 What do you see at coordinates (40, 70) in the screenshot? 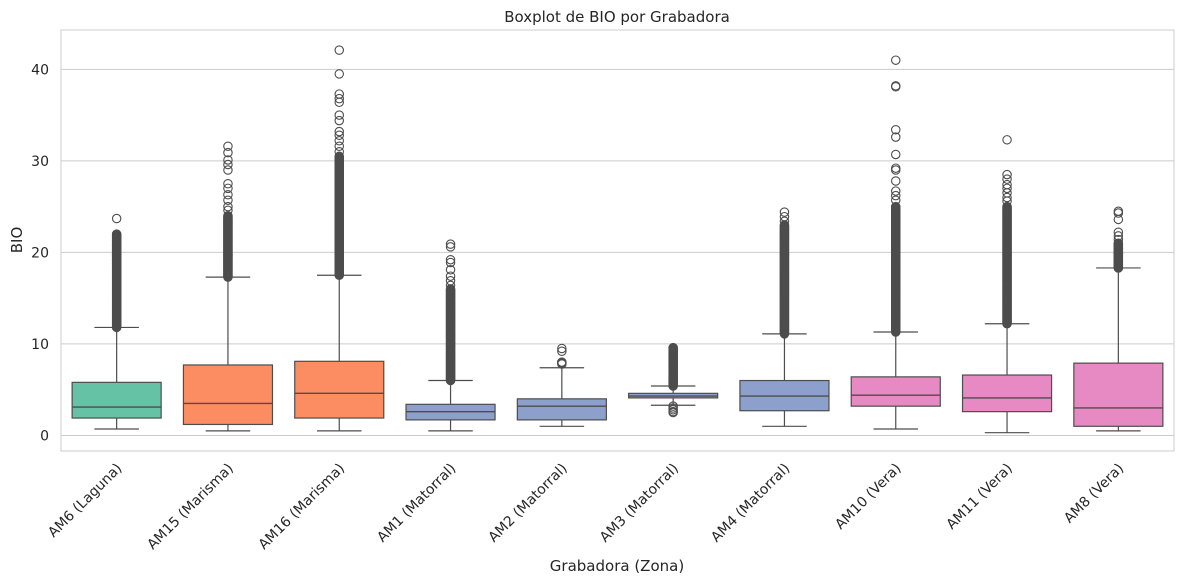
I see `y-tick-label: 40` at bounding box center [40, 70].